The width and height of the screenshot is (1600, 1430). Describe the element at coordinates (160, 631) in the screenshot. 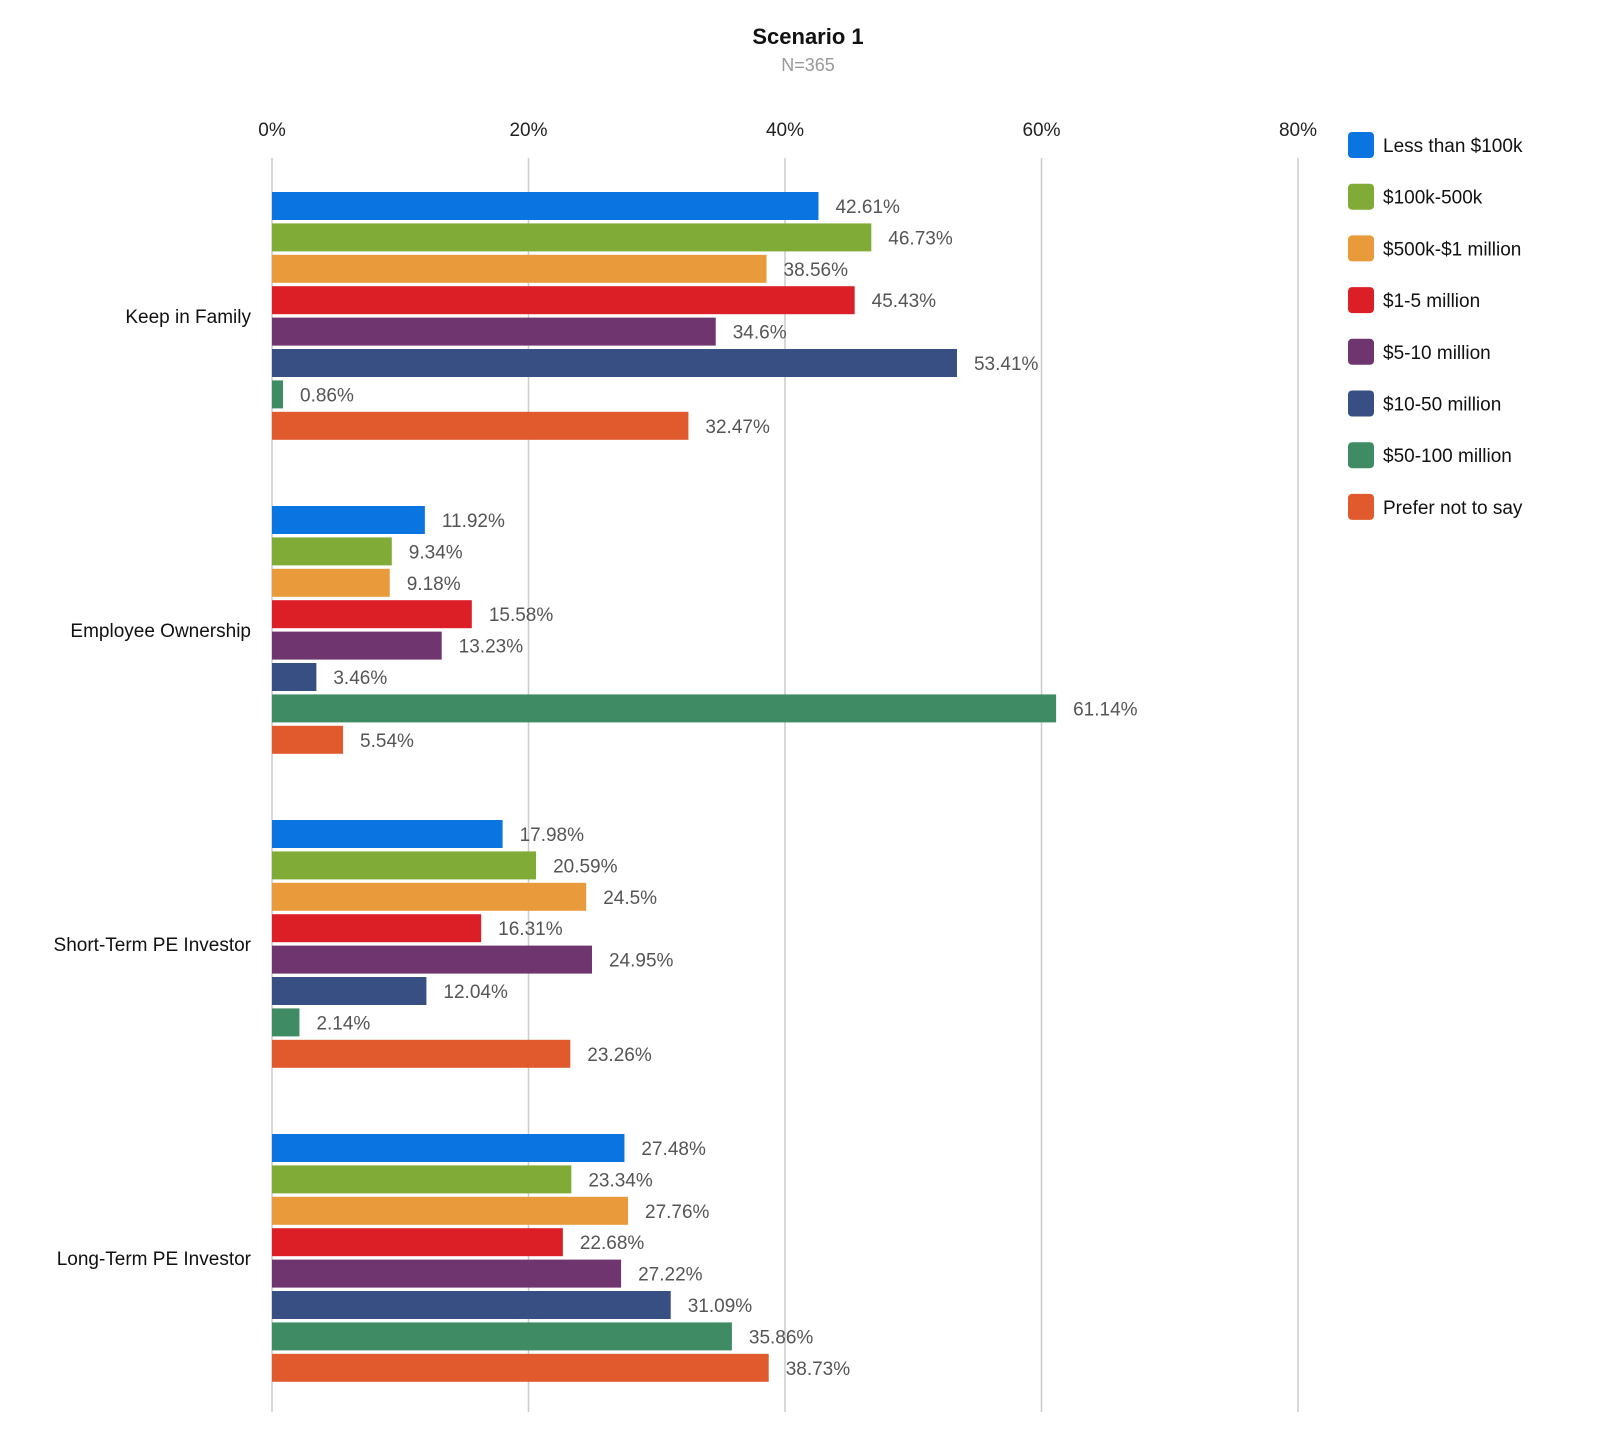

I see `category-label: Employee Ownership` at that location.